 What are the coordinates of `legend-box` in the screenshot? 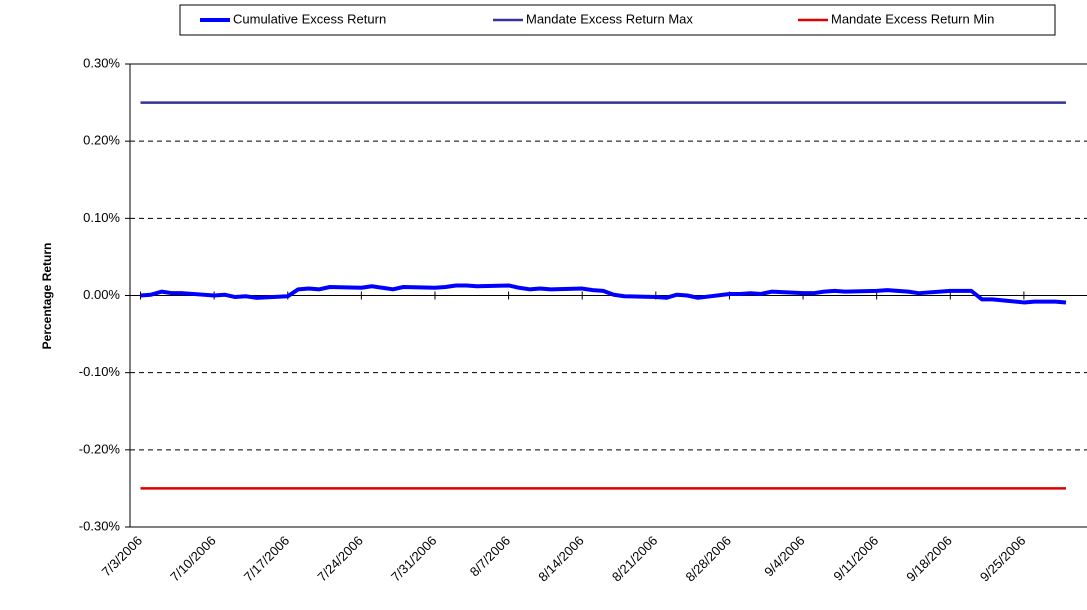 It's located at (617, 20).